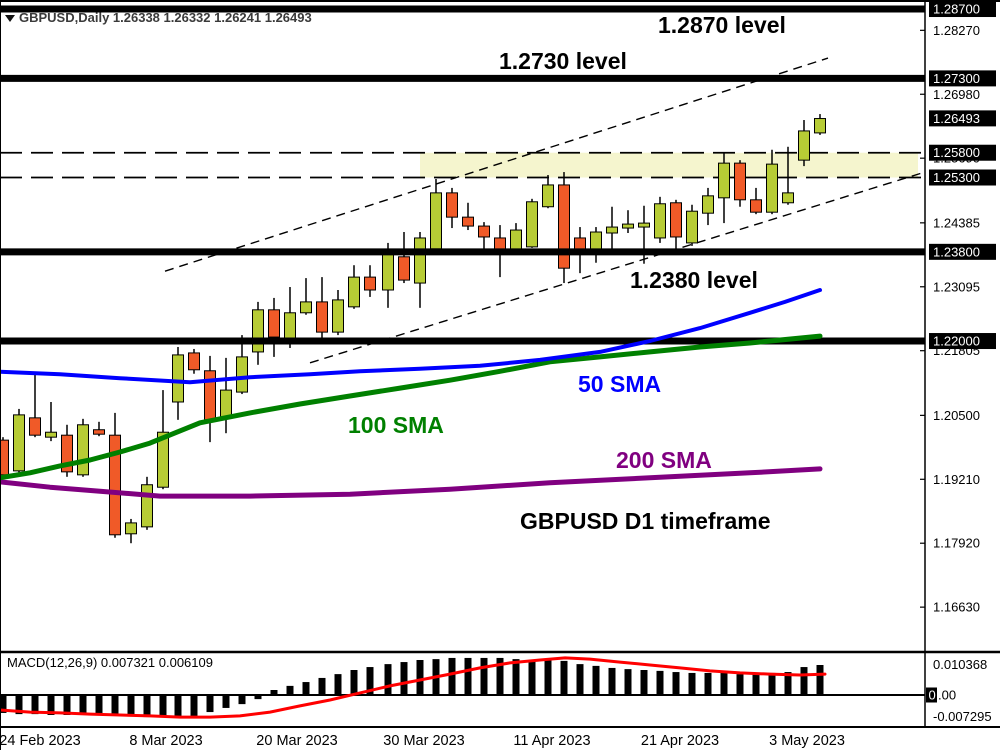 This screenshot has height=750, width=1000. I want to click on sma100-label: 100 SMA, so click(396, 425).